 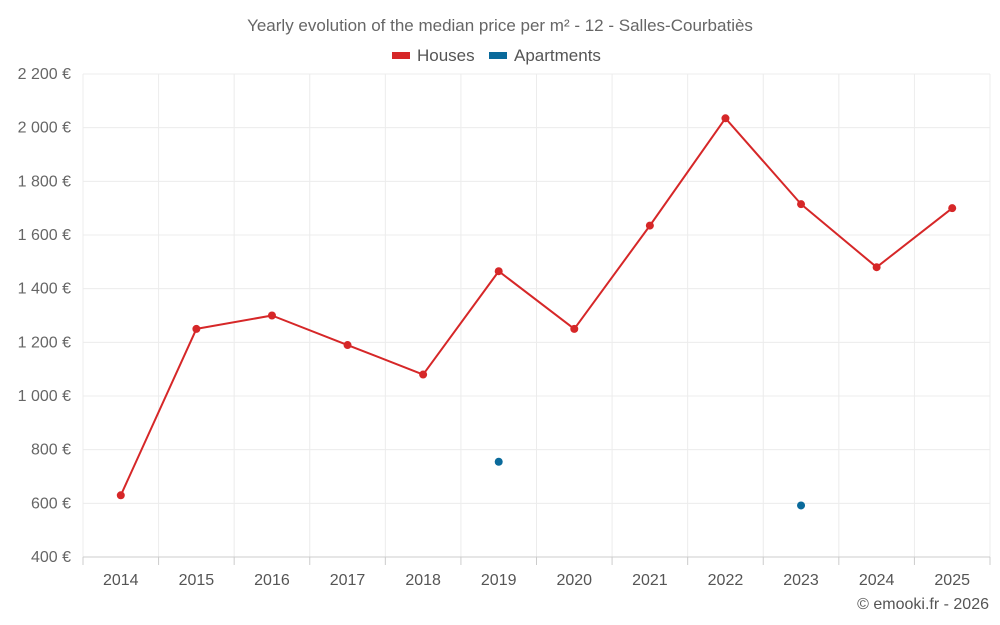 I want to click on y-tick-label: 2 200 €, so click(x=44, y=74).